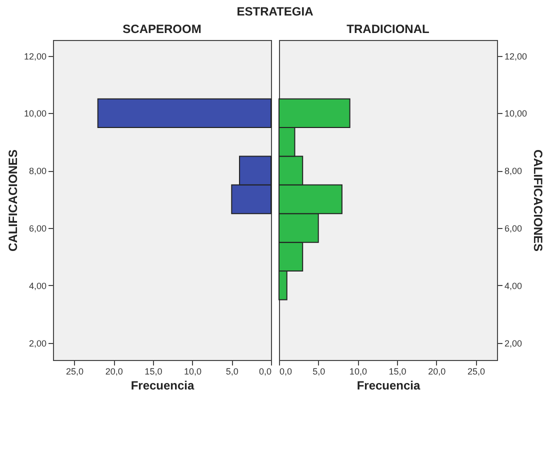 The height and width of the screenshot is (451, 555). I want to click on chart-title: SCAPEROOM, so click(162, 29).